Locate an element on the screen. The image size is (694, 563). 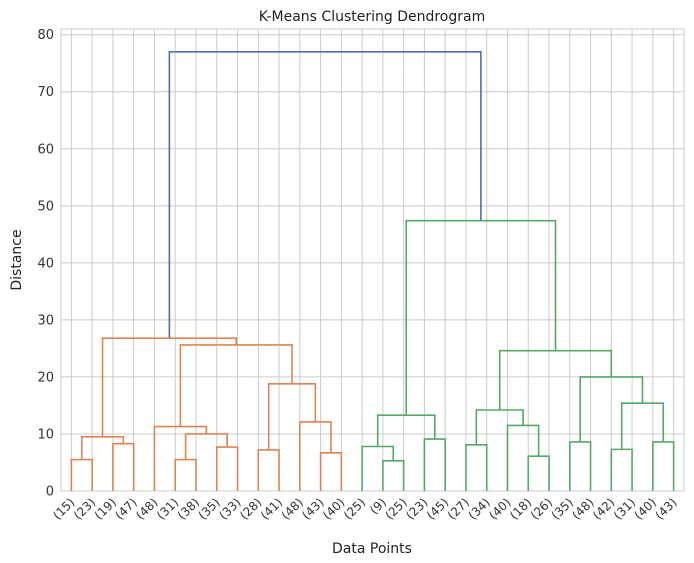
y-tick-label: 70 is located at coordinates (45, 92).